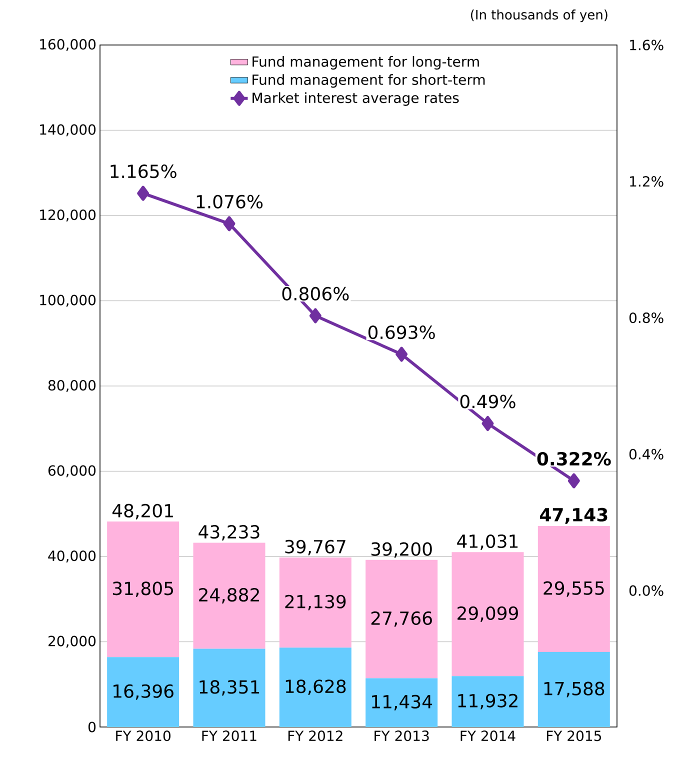 This screenshot has width=680, height=764. What do you see at coordinates (72, 386) in the screenshot?
I see `y-tick-label: 80,000` at bounding box center [72, 386].